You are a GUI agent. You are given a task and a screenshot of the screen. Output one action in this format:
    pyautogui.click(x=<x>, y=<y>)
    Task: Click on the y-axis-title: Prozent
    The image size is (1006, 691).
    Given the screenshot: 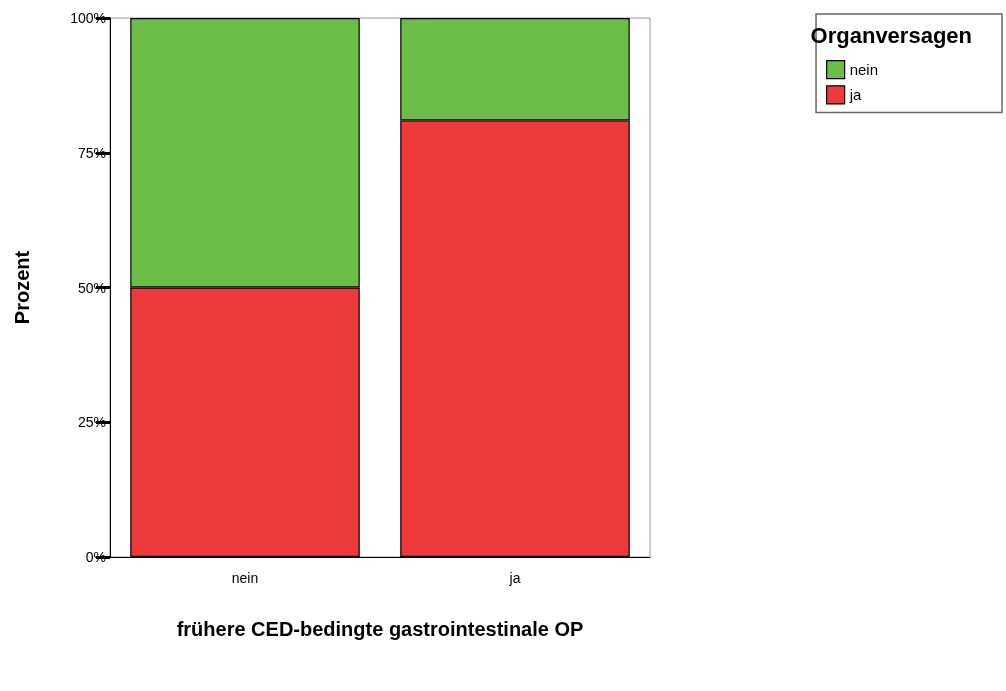 What is the action you would take?
    pyautogui.click(x=22, y=287)
    